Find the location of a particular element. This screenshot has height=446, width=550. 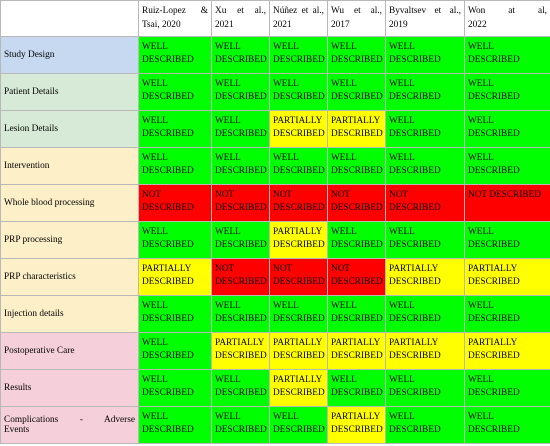

row-label: Intervention is located at coordinates (69, 166).